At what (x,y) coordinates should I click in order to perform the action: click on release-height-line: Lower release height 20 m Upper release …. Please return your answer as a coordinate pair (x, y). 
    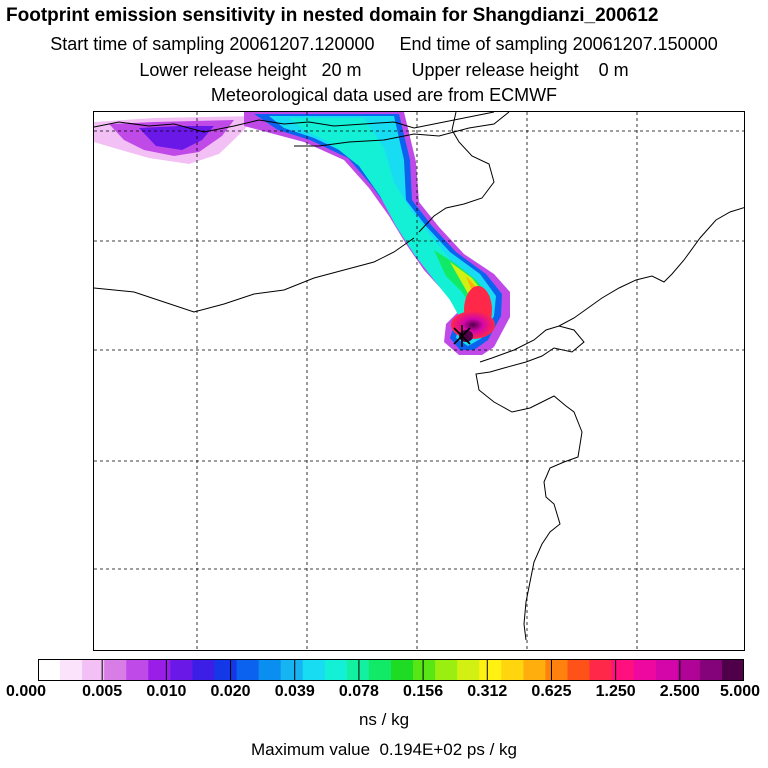
    Looking at the image, I should click on (384, 70).